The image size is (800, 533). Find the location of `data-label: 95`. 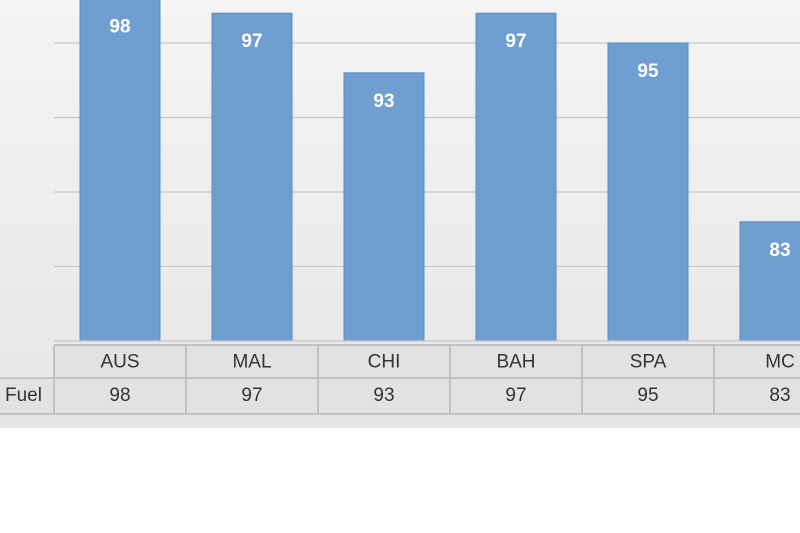

data-label: 95 is located at coordinates (648, 71).